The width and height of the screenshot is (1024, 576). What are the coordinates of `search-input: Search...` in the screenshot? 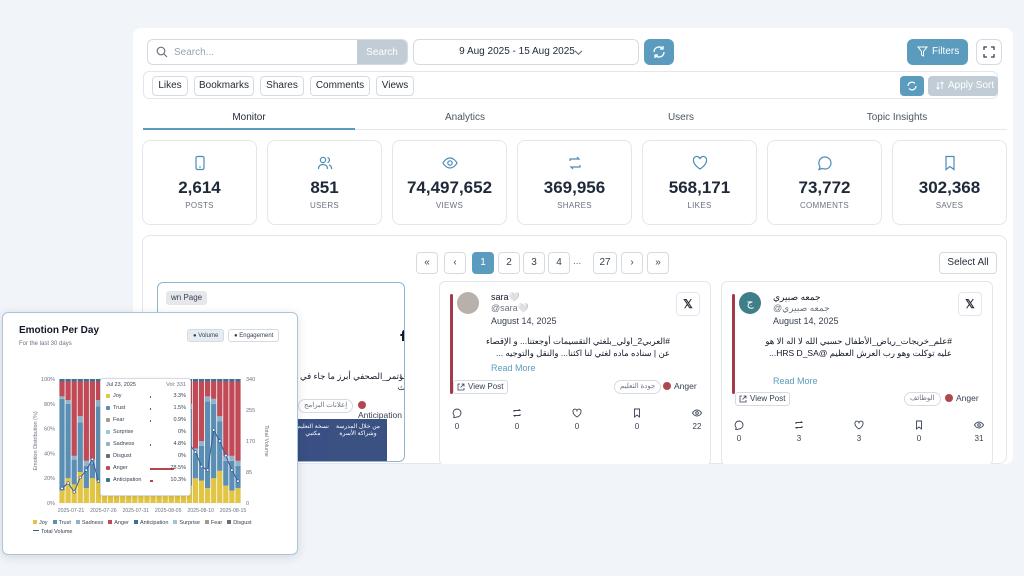 It's located at (194, 52).